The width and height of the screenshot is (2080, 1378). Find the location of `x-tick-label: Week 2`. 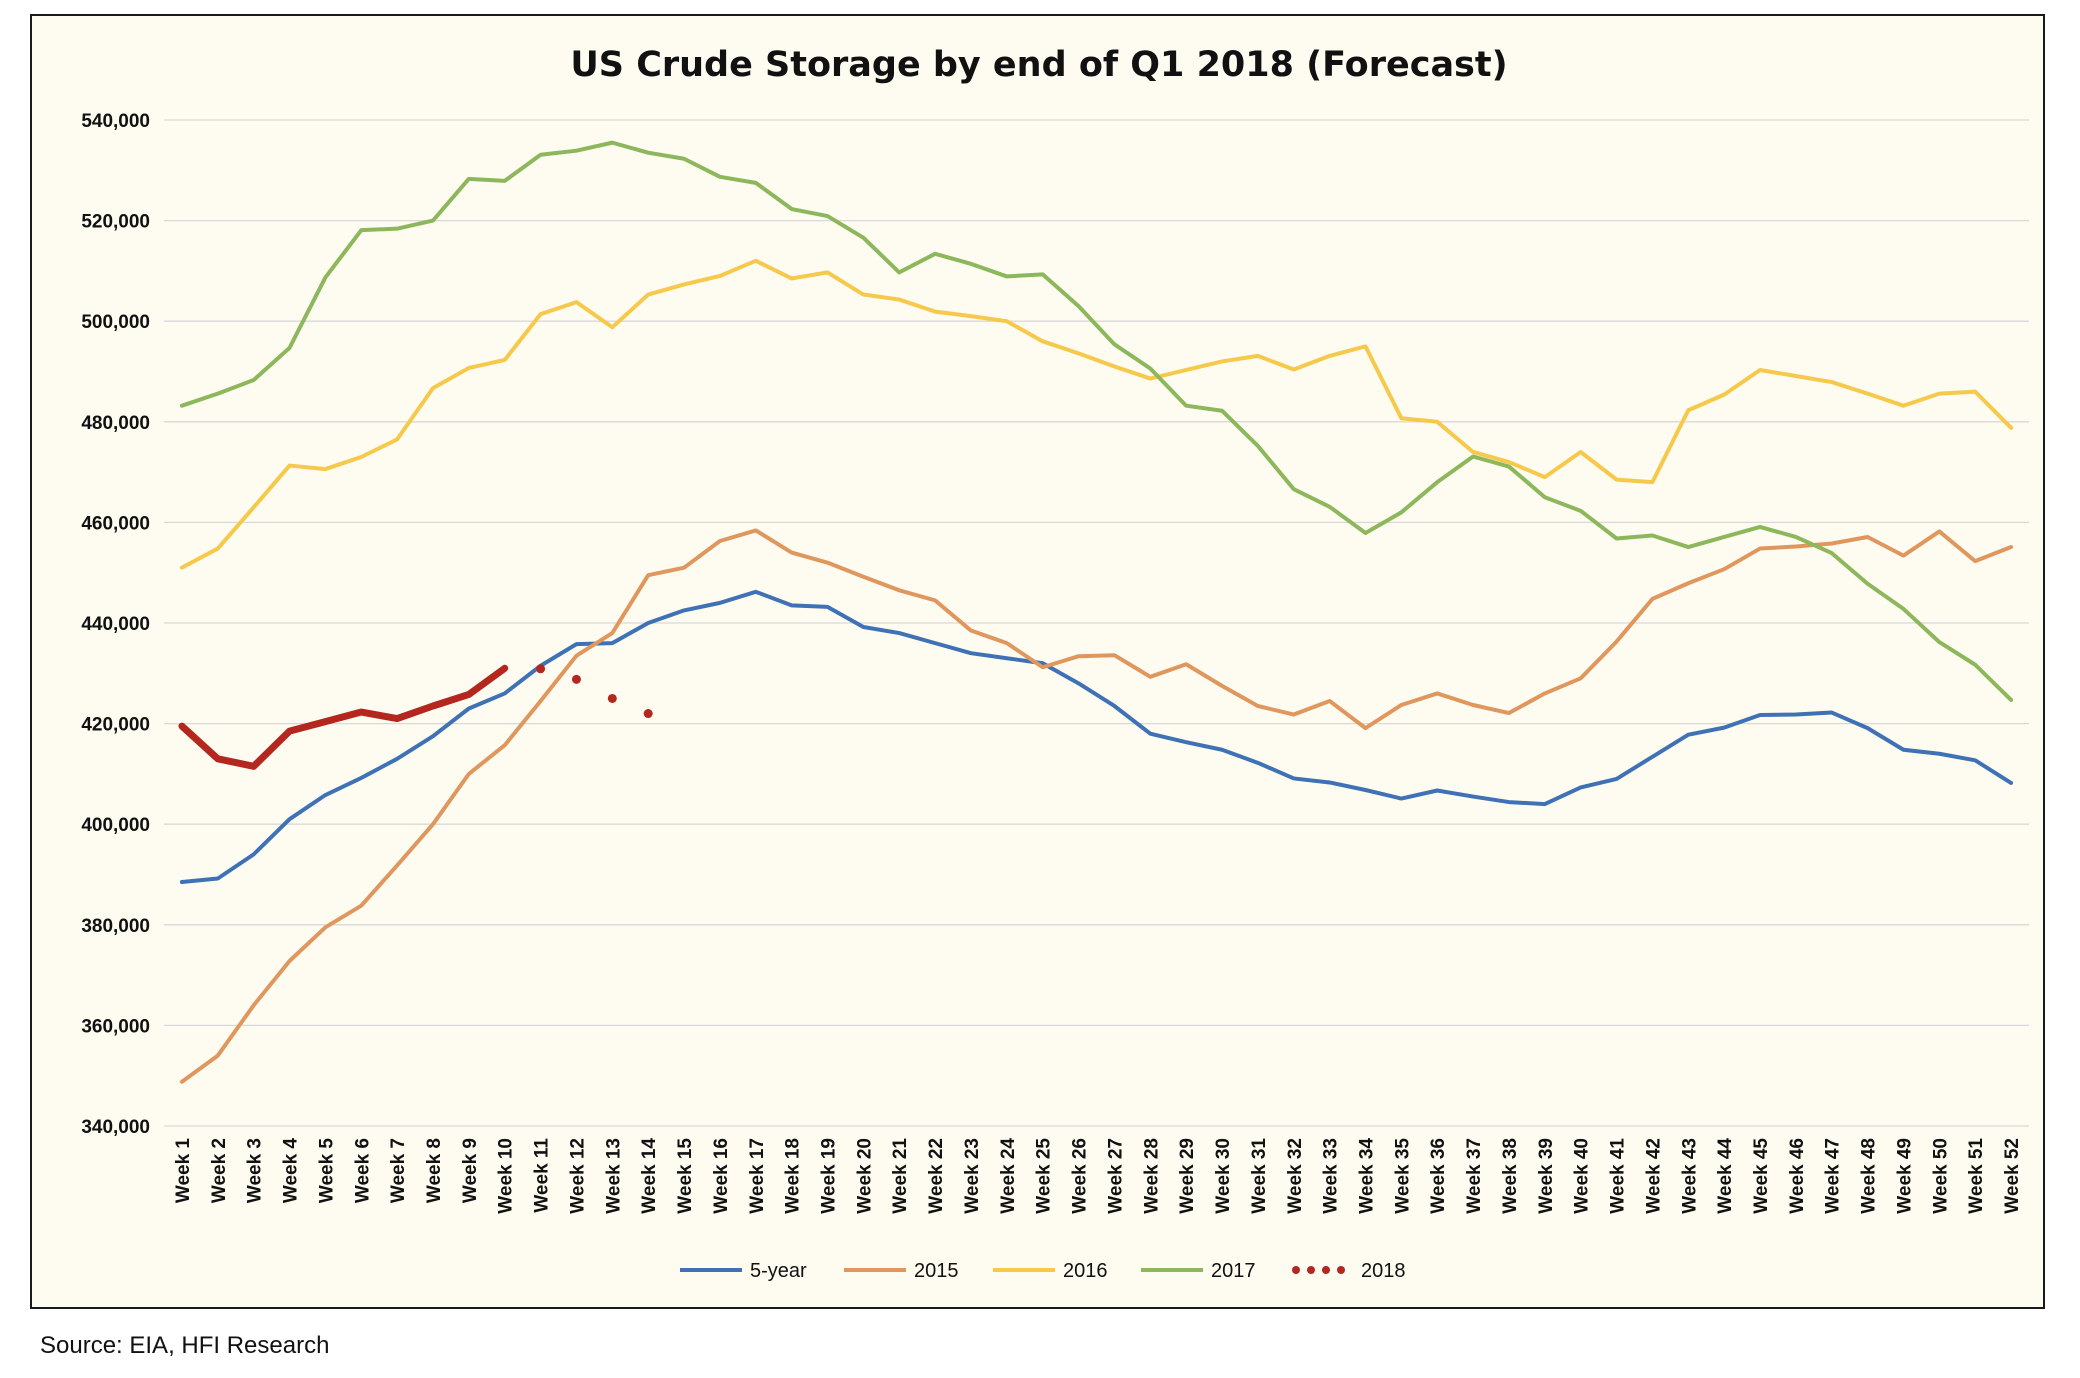

x-tick-label: Week 2 is located at coordinates (219, 1170).